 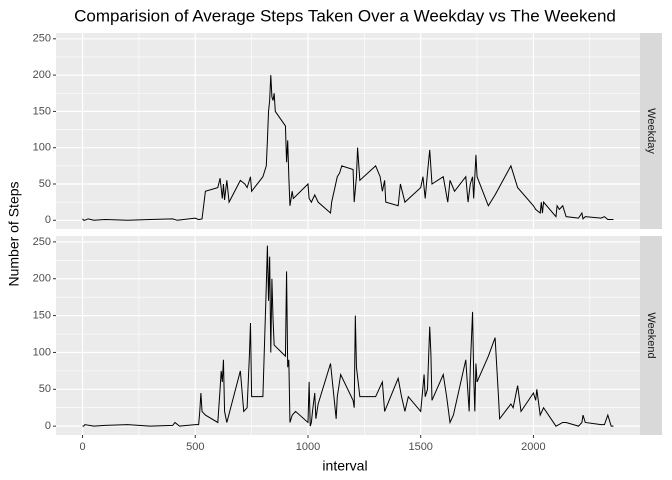 I want to click on y-axis-label: Number of Steps, so click(x=14, y=233).